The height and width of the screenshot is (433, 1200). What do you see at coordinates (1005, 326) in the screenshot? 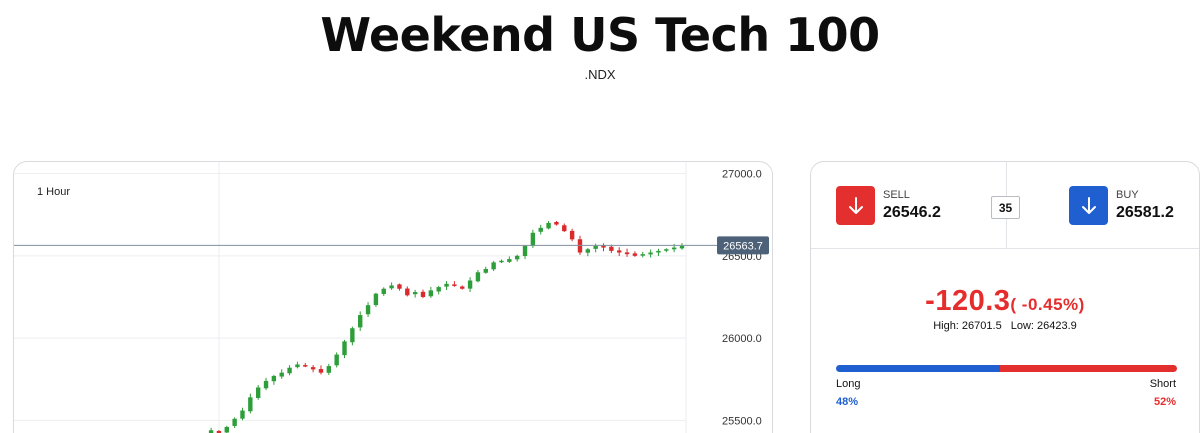
I see `high-low: High: 26701.5 Low: 26423.9` at bounding box center [1005, 326].